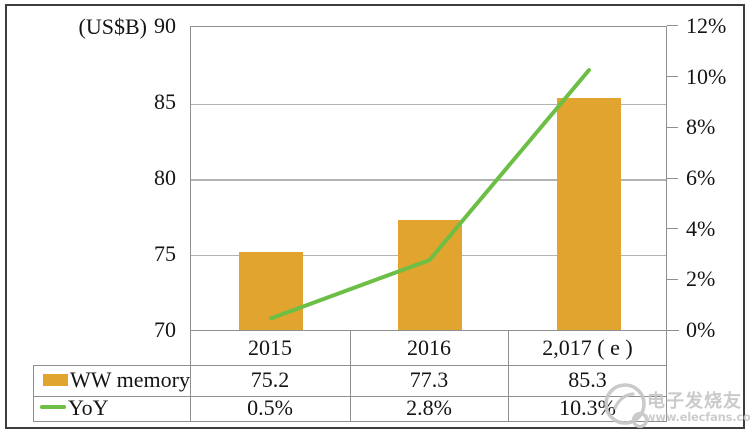  I want to click on yoy-cell-2016: 2.8%, so click(429, 407).